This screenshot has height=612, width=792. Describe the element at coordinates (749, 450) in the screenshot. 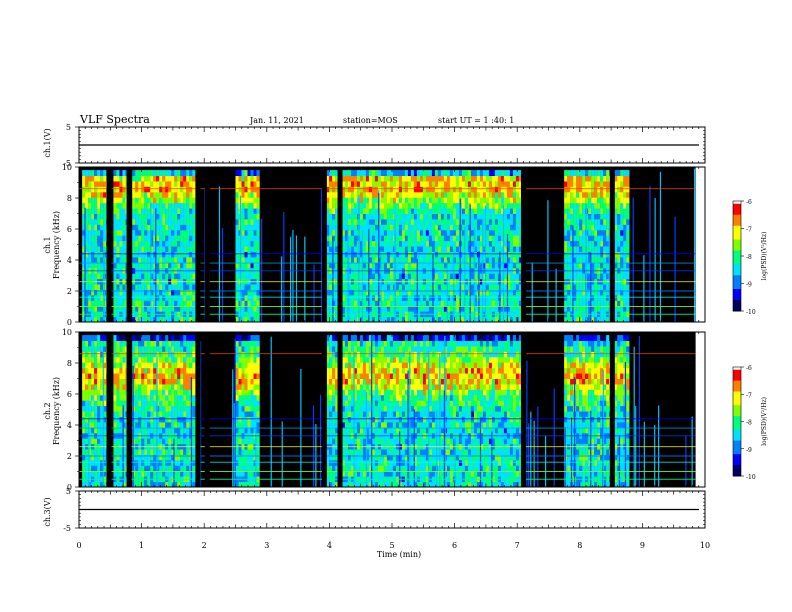

I see `colorbar-tick-label: -9` at that location.